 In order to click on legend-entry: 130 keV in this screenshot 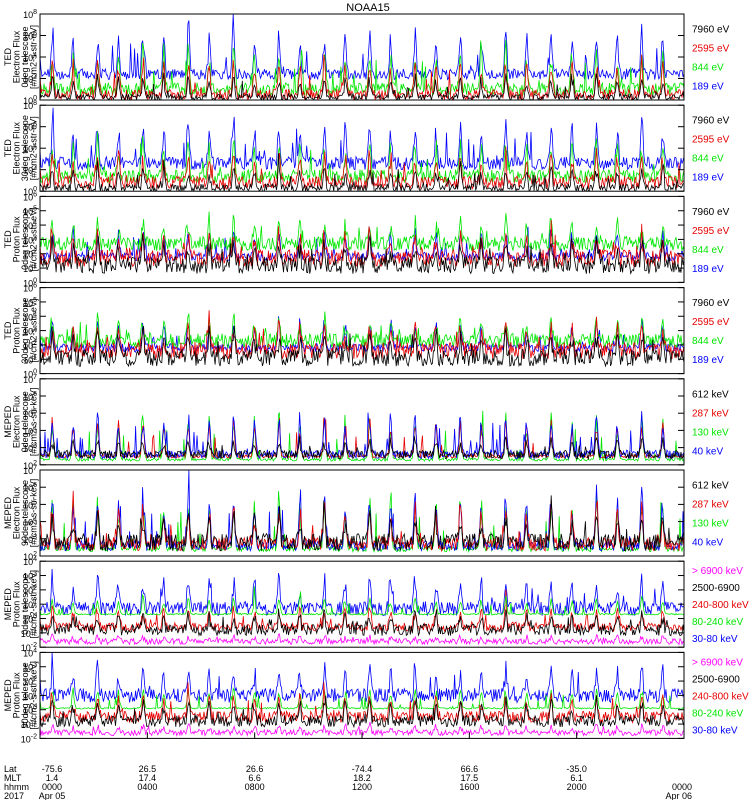, I will do `click(710, 524)`.